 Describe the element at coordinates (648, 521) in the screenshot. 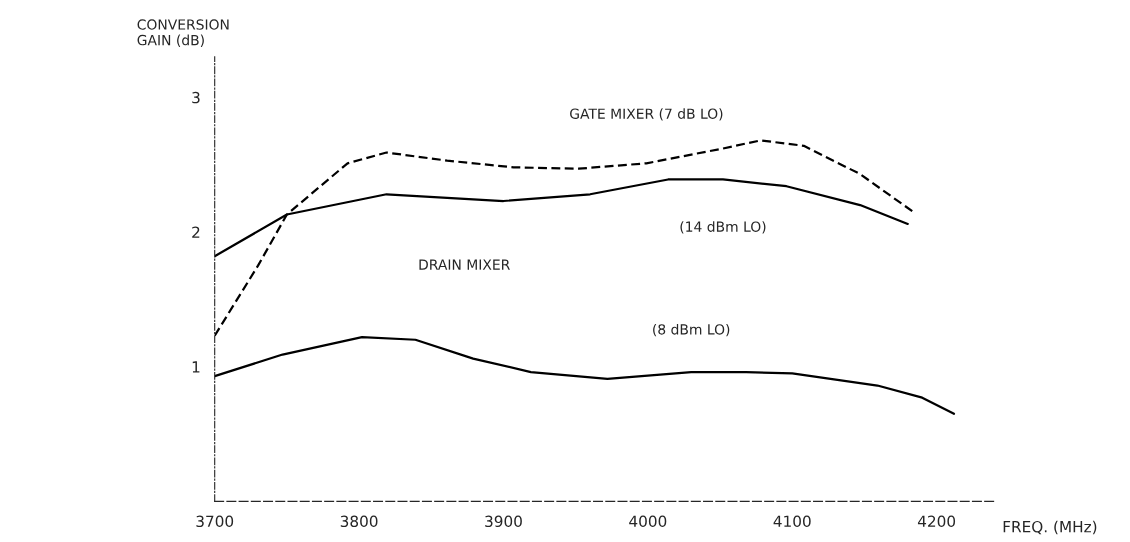

I see `x-tick-label: 4000` at that location.